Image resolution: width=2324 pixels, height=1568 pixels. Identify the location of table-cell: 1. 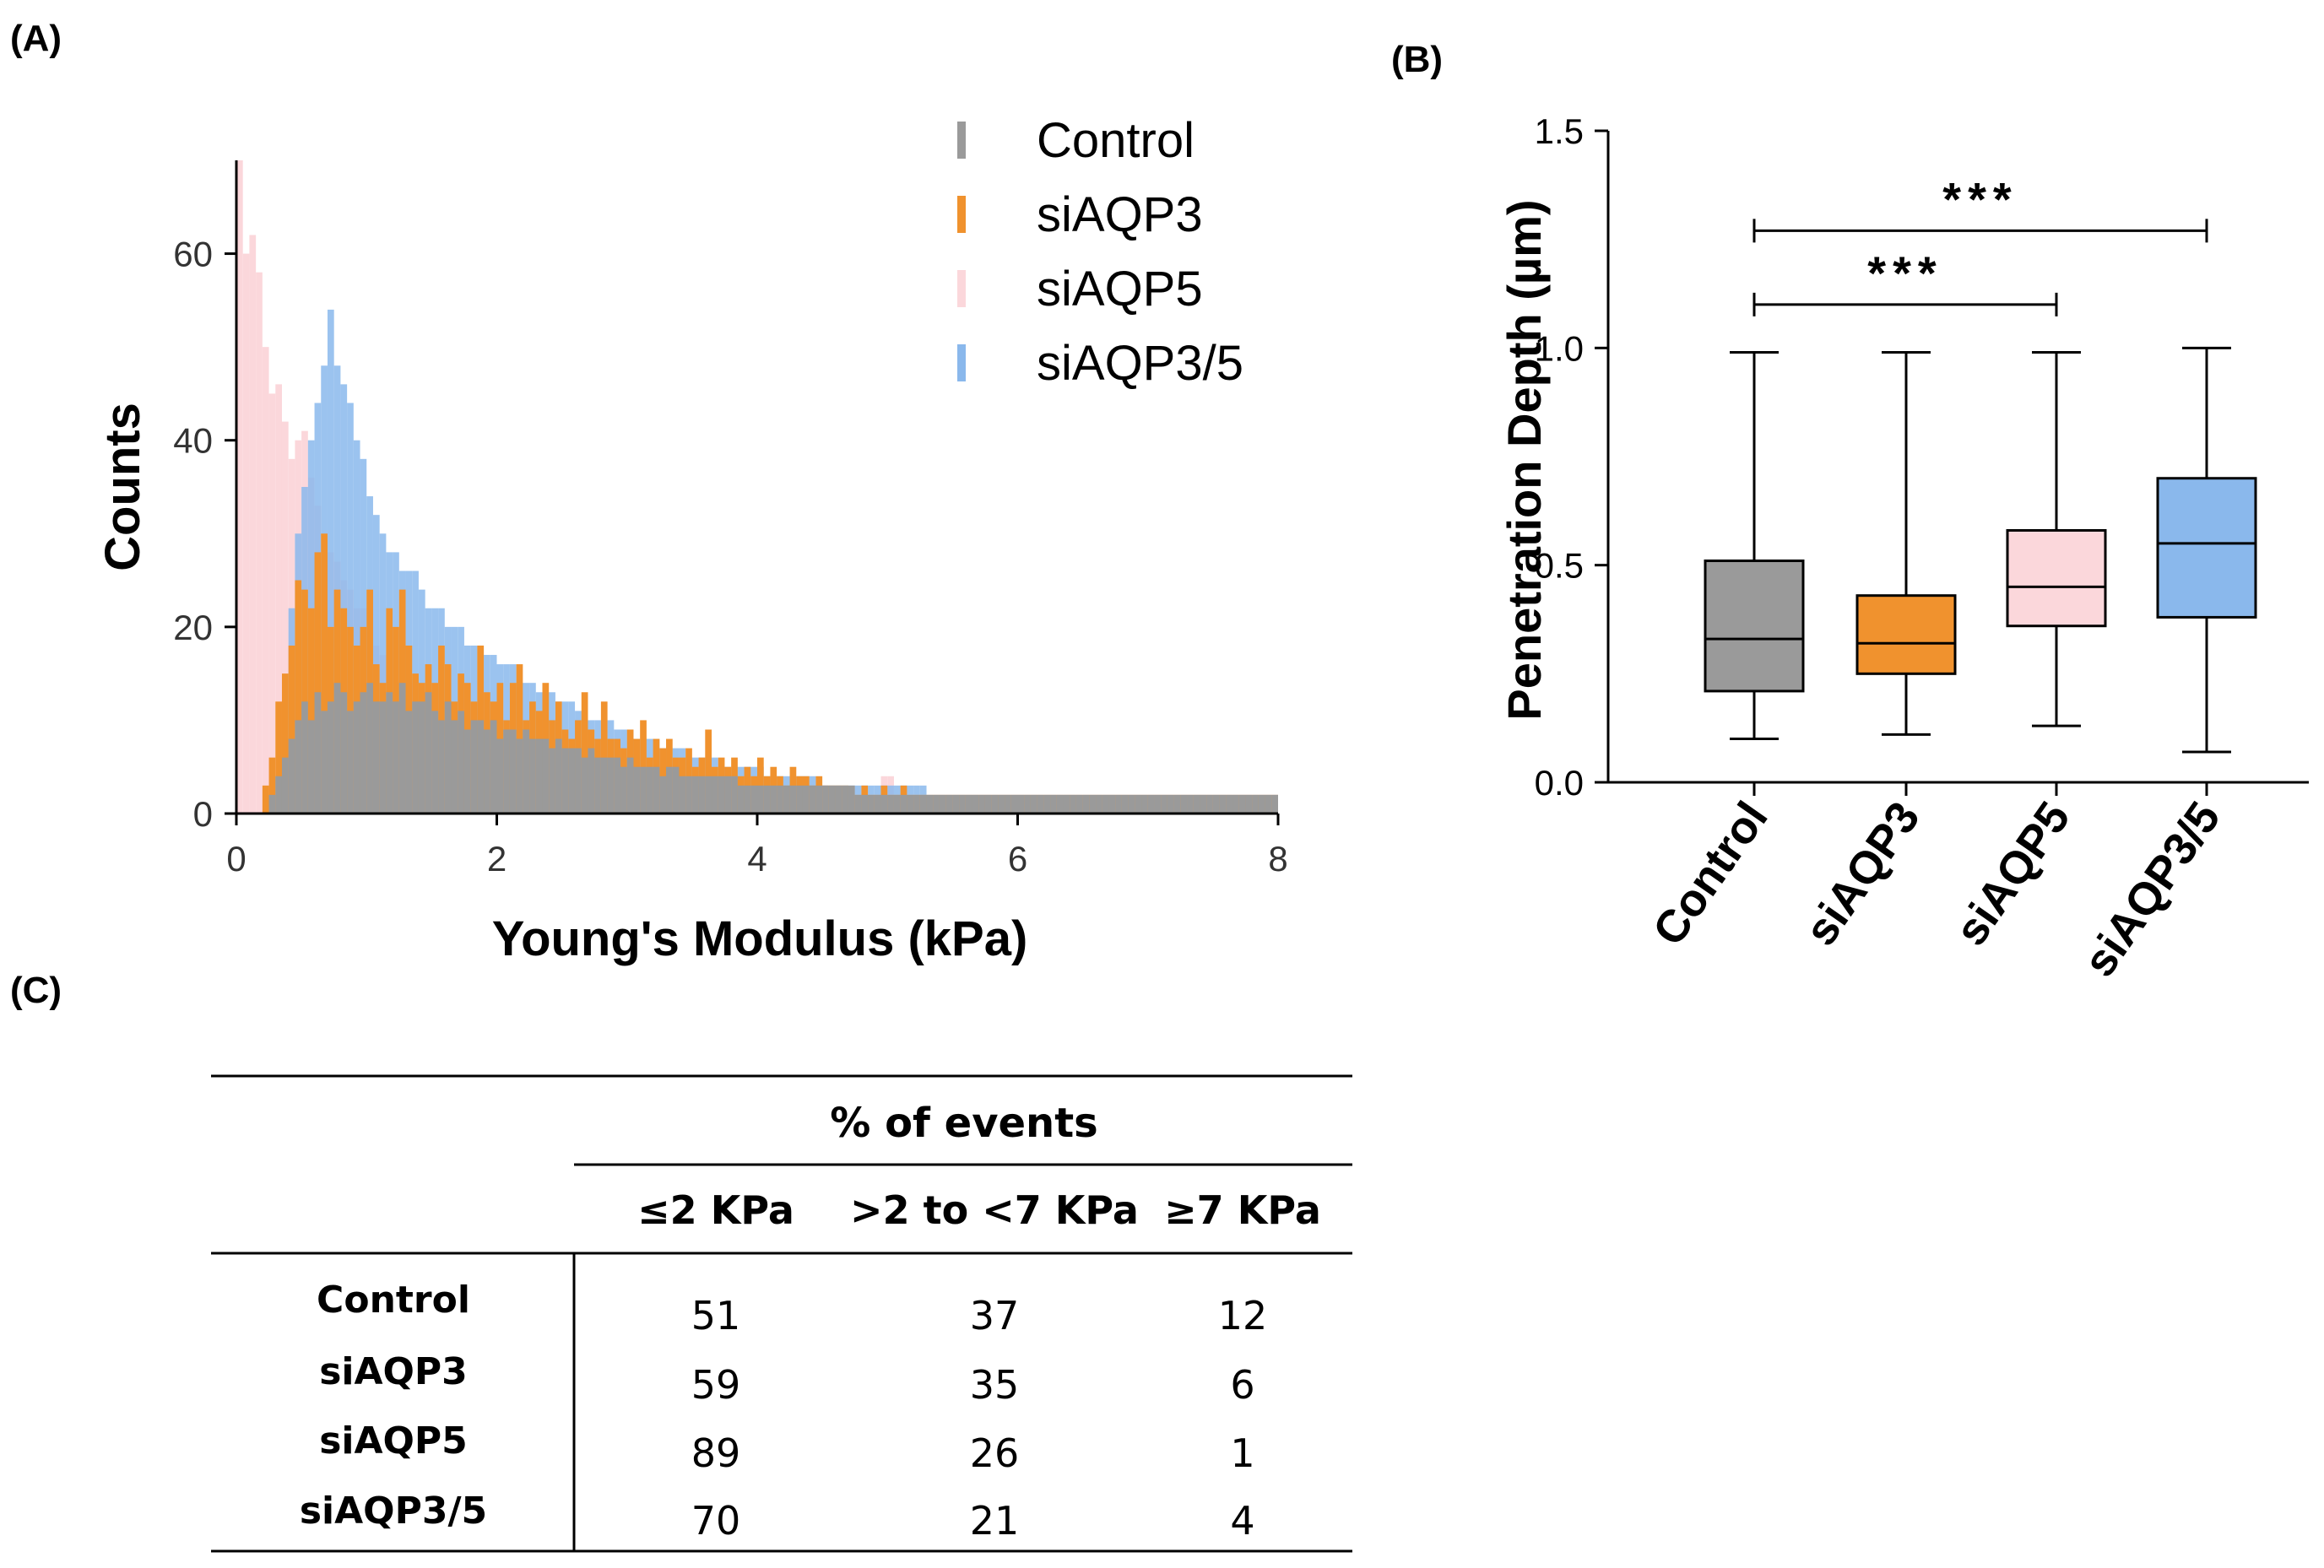
(1242, 1453).